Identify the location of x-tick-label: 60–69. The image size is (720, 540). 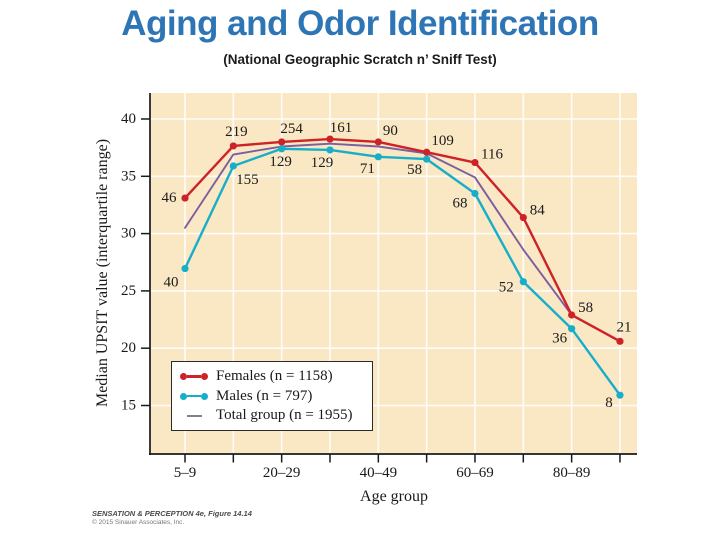
(475, 473).